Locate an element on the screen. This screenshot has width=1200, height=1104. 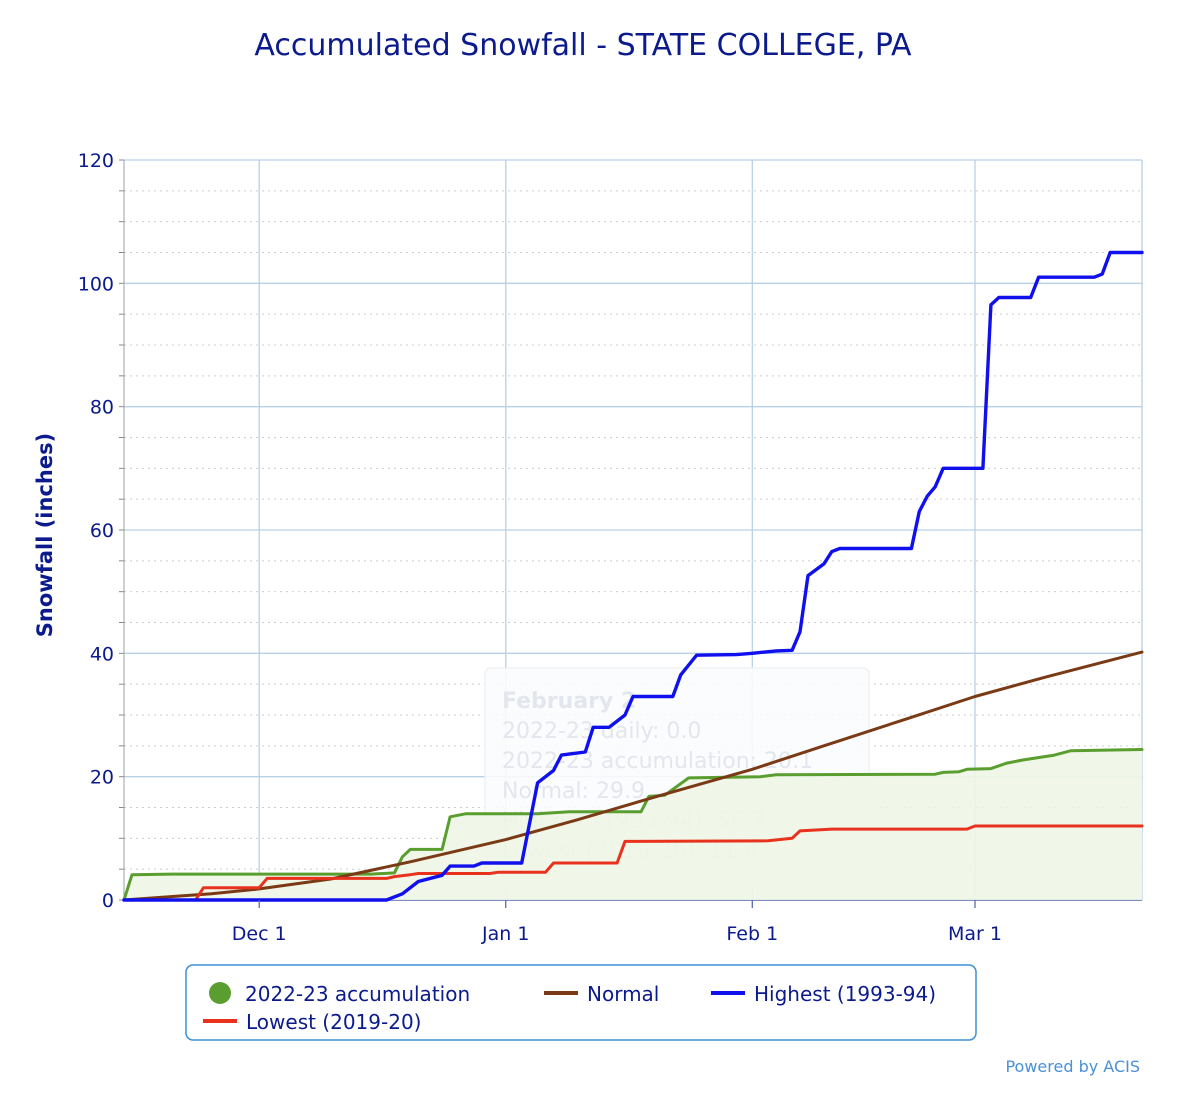
legend-symbol-accumulation is located at coordinates (220, 993).